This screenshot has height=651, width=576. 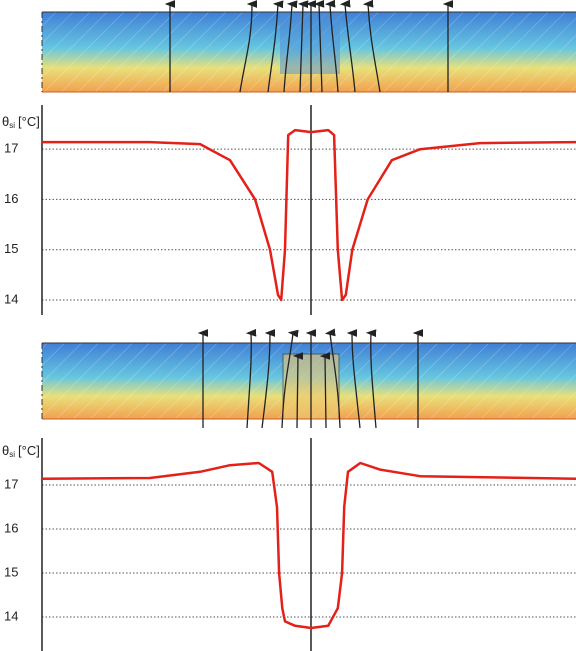 I want to click on diagram-bottom, so click(x=308, y=378).